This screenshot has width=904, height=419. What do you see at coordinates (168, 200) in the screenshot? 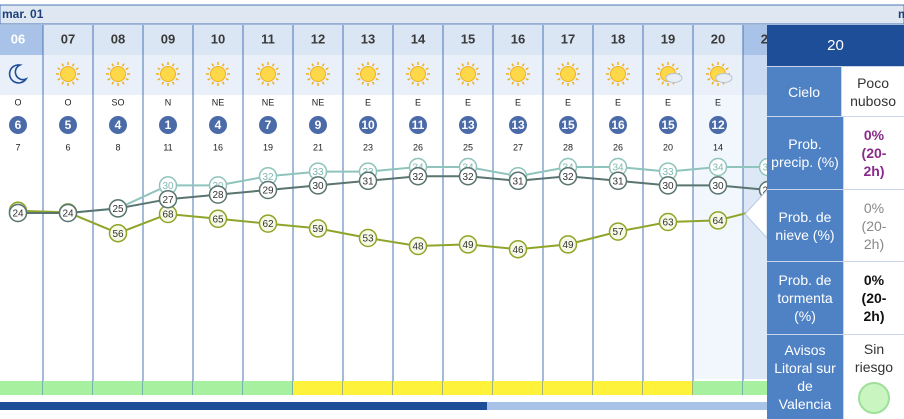
I see `temperature-line-value: 27` at bounding box center [168, 200].